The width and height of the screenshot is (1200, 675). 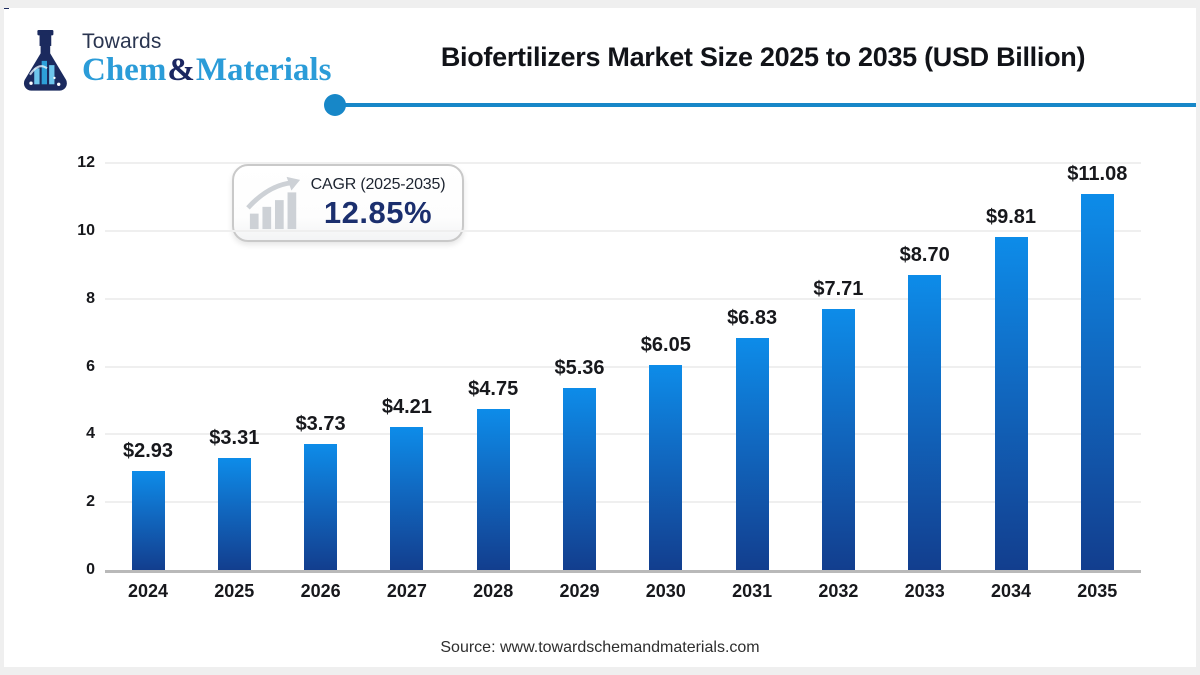 I want to click on brand-logo-text: Towards Chem&Materials, so click(x=207, y=56).